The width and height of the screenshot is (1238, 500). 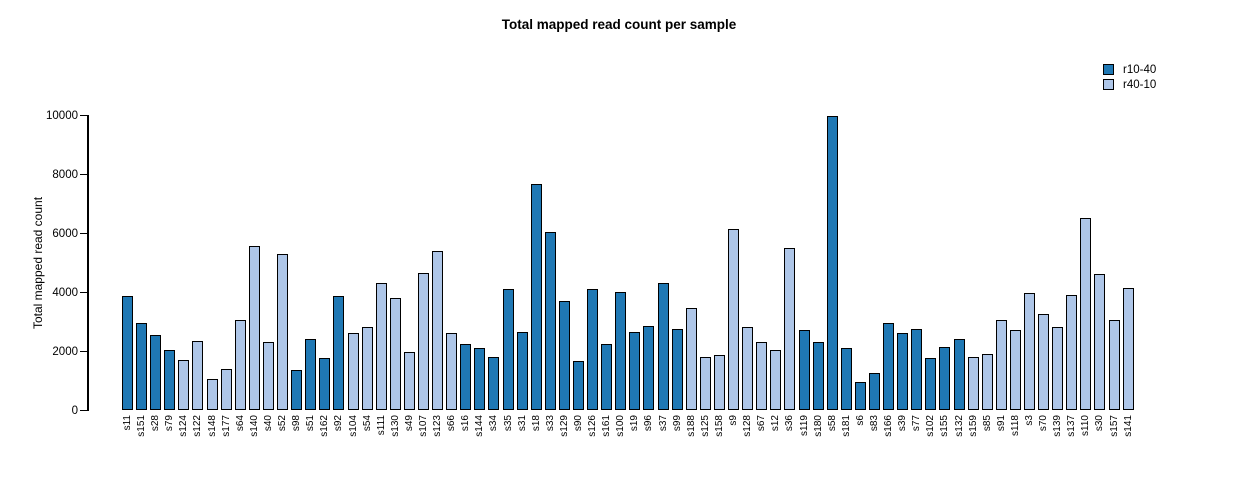 What do you see at coordinates (142, 426) in the screenshot?
I see `x-tick-label: s151` at bounding box center [142, 426].